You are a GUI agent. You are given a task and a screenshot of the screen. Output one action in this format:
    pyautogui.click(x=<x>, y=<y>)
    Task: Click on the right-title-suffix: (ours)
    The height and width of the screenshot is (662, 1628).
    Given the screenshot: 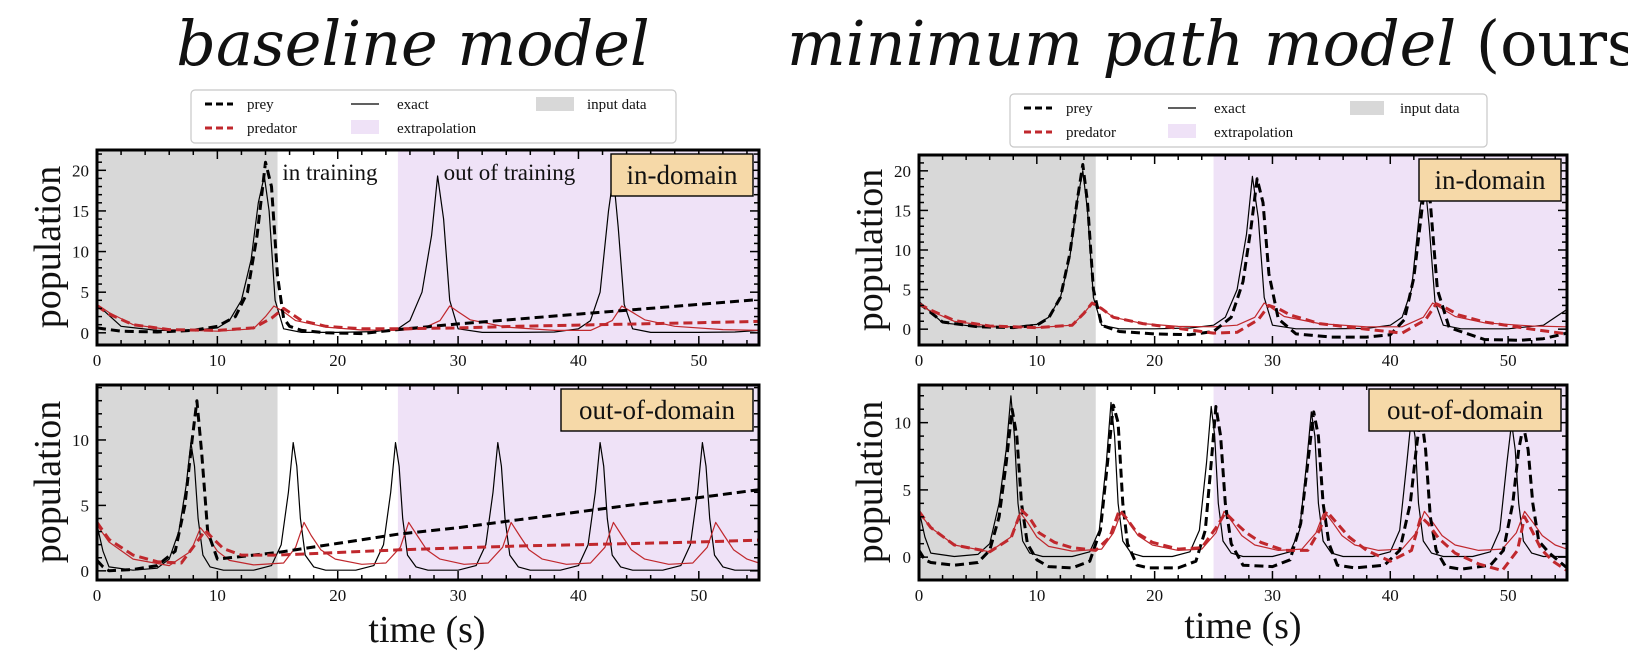 What is the action you would take?
    pyautogui.click(x=1552, y=43)
    